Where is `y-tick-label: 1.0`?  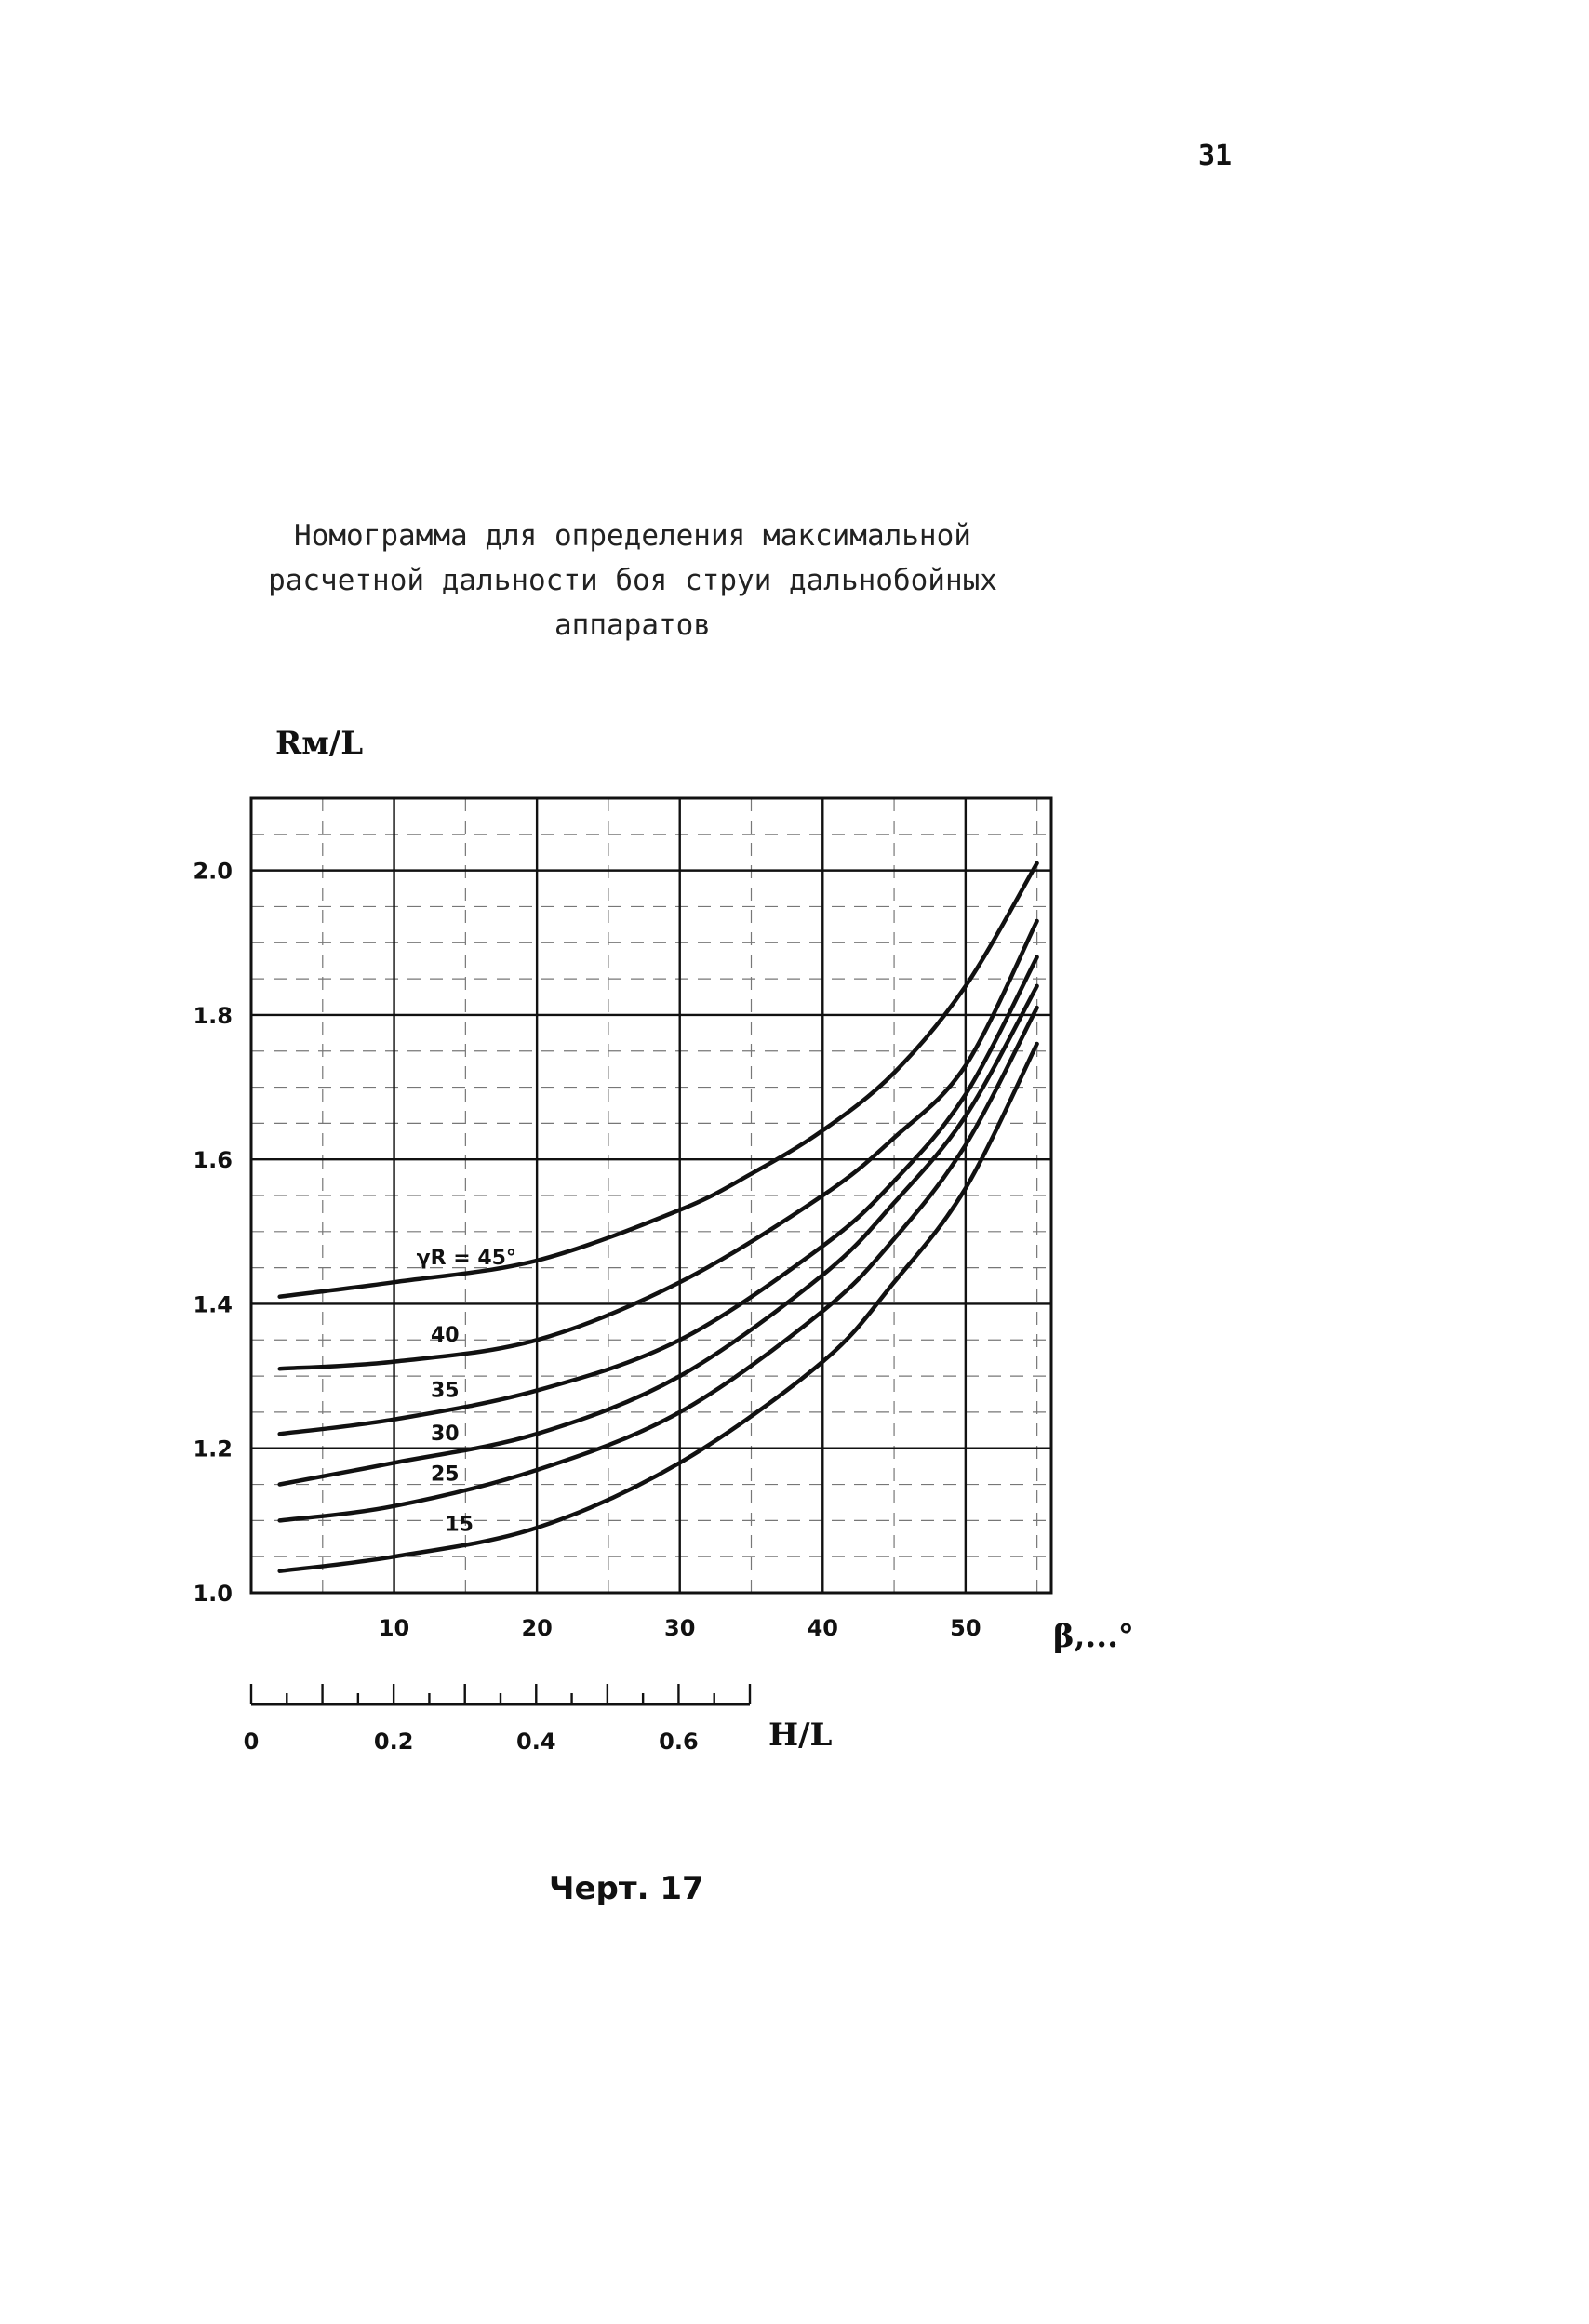
y-tick-label: 1.0 is located at coordinates (213, 1594).